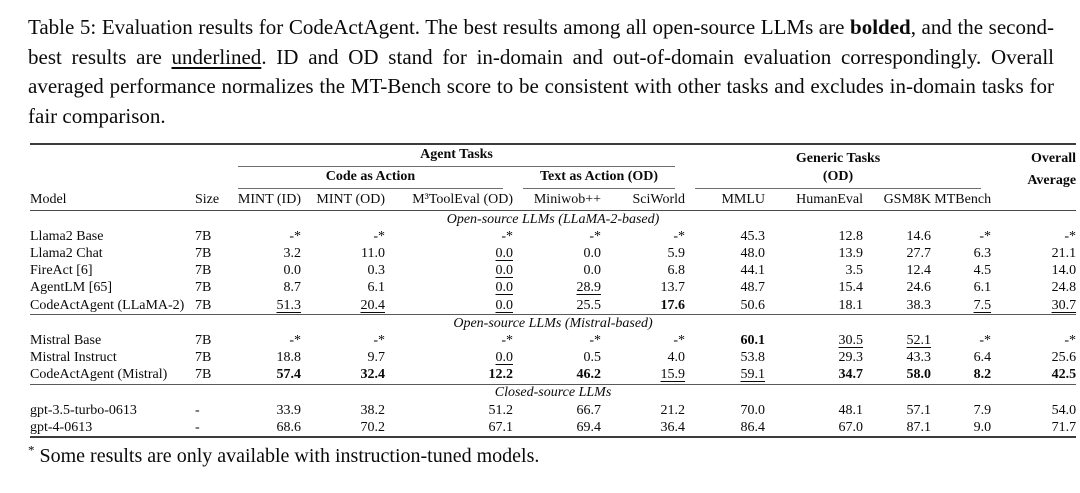  I want to click on header-spacer, so click(129, 155).